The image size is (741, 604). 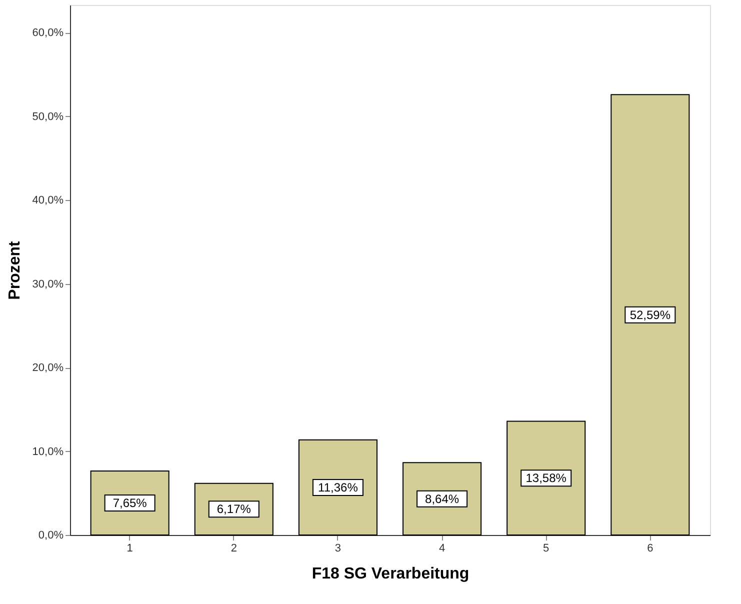 I want to click on data-label: 8,64%, so click(x=442, y=499).